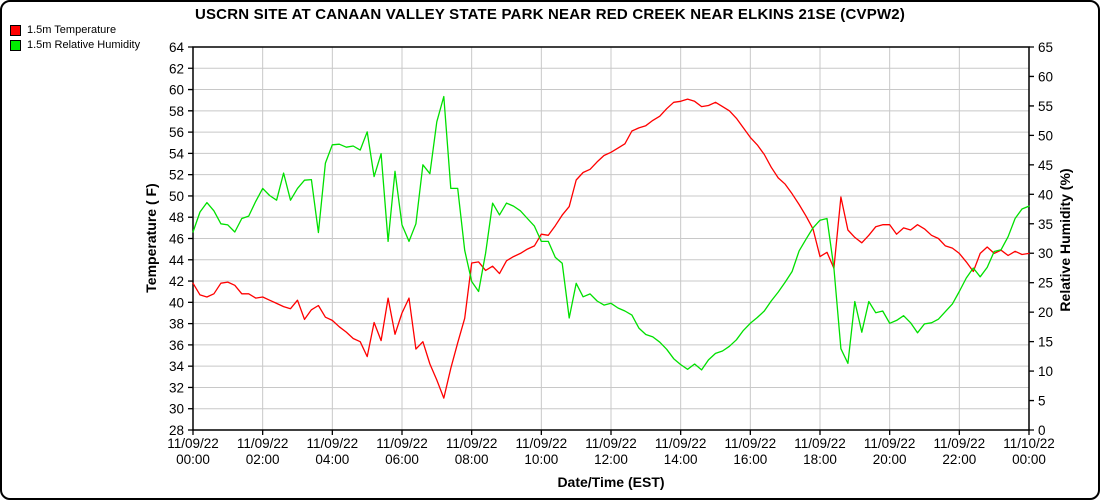  What do you see at coordinates (177, 47) in the screenshot?
I see `left-tick-label: 64` at bounding box center [177, 47].